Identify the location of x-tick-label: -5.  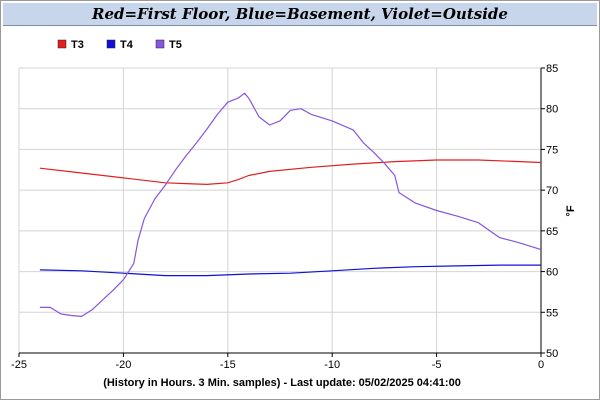
(437, 365).